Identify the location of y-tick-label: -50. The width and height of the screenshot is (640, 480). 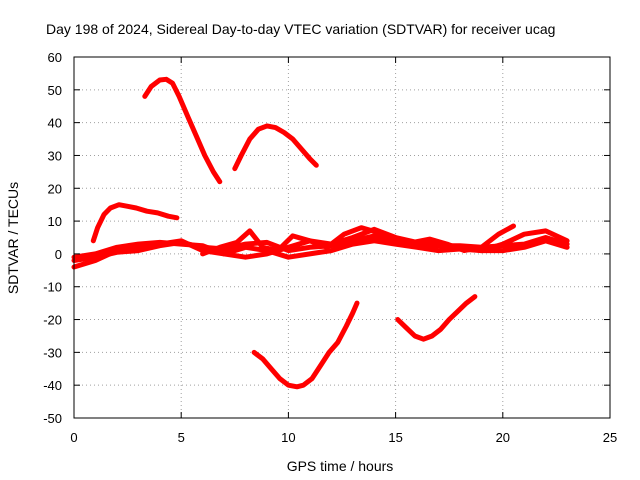
(52, 418).